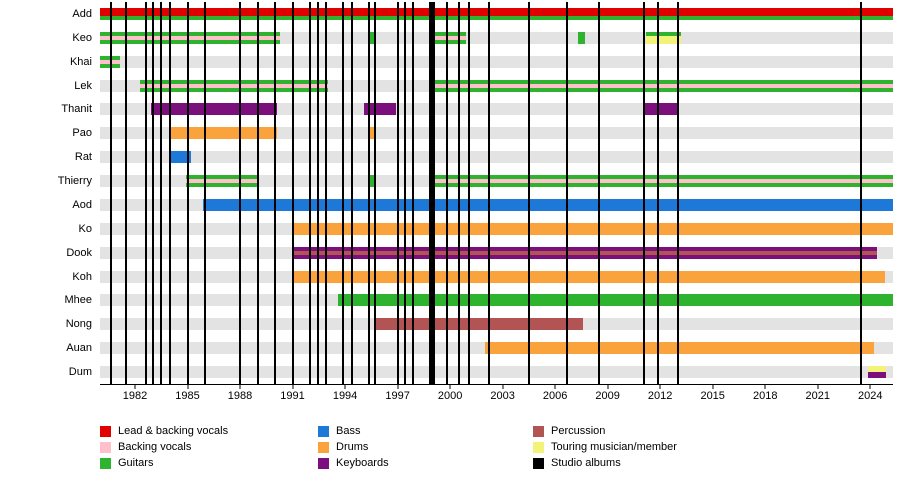 The width and height of the screenshot is (900, 480). Describe the element at coordinates (135, 396) in the screenshot. I see `axis-tick-label: 1982` at that location.